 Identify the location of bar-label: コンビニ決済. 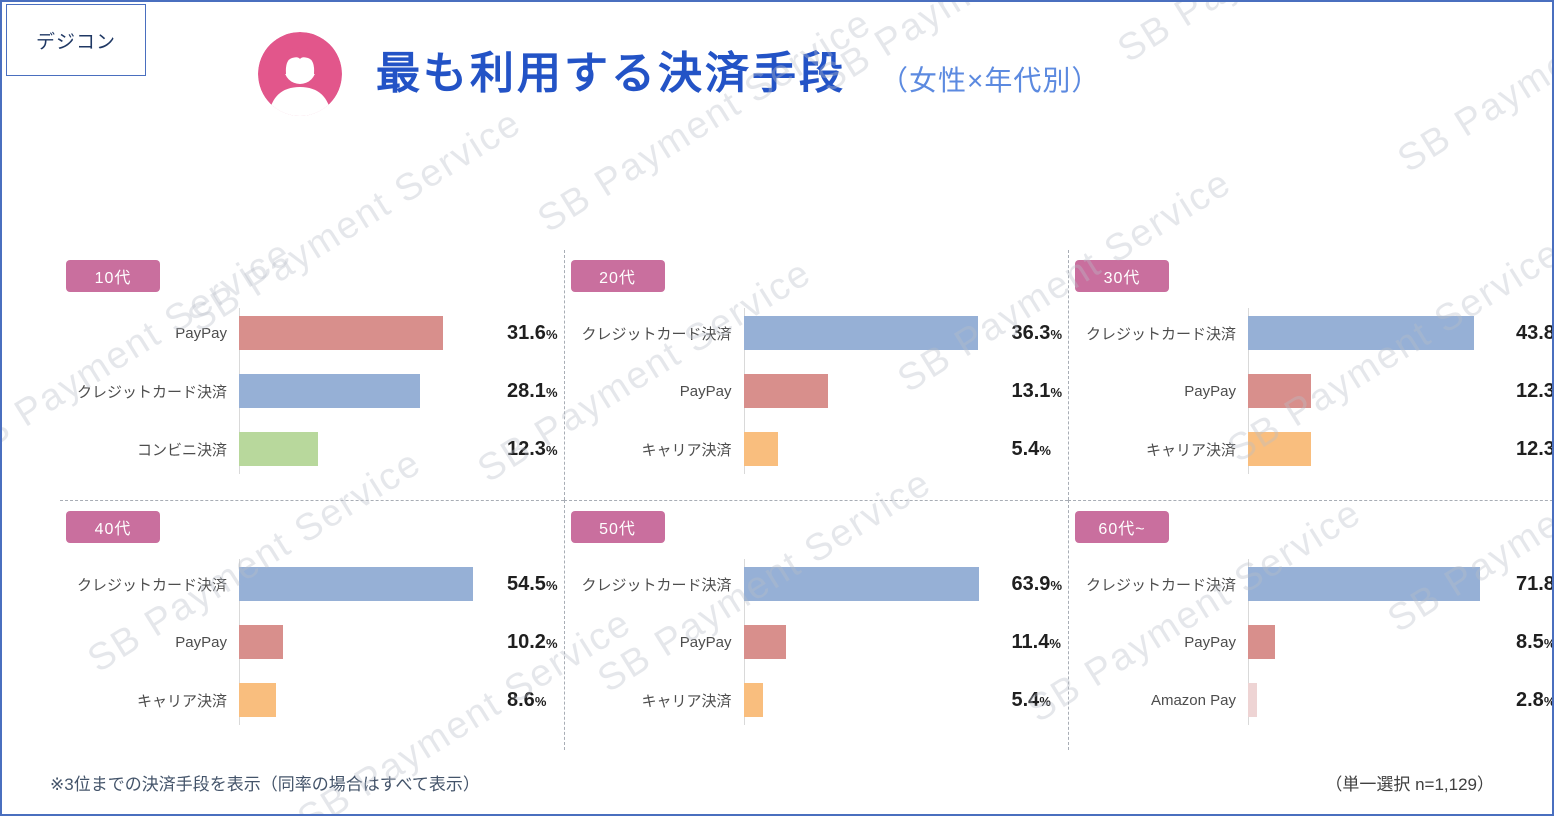
(181, 450).